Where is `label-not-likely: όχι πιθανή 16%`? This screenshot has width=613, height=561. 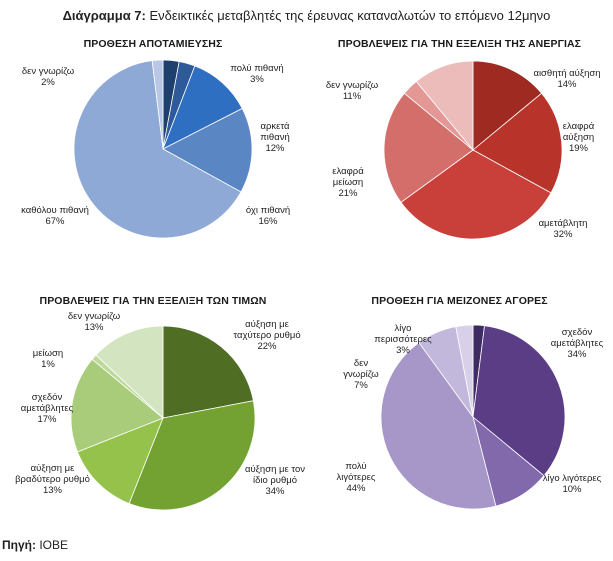
label-not-likely: όχι πιθανή 16% is located at coordinates (268, 216).